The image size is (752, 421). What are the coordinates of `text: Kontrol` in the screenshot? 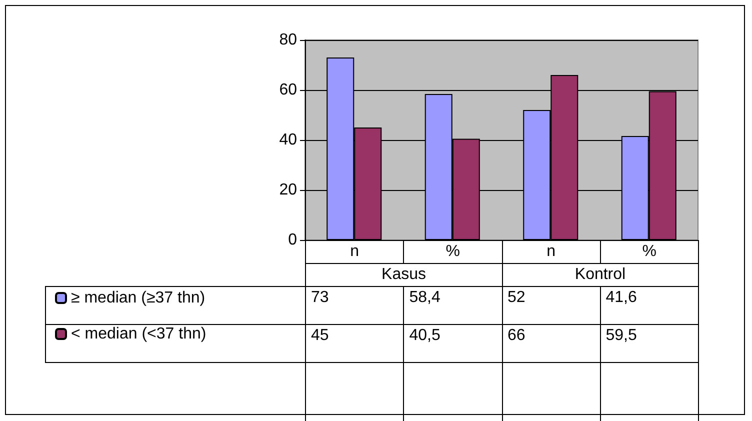 It's located at (600, 275).